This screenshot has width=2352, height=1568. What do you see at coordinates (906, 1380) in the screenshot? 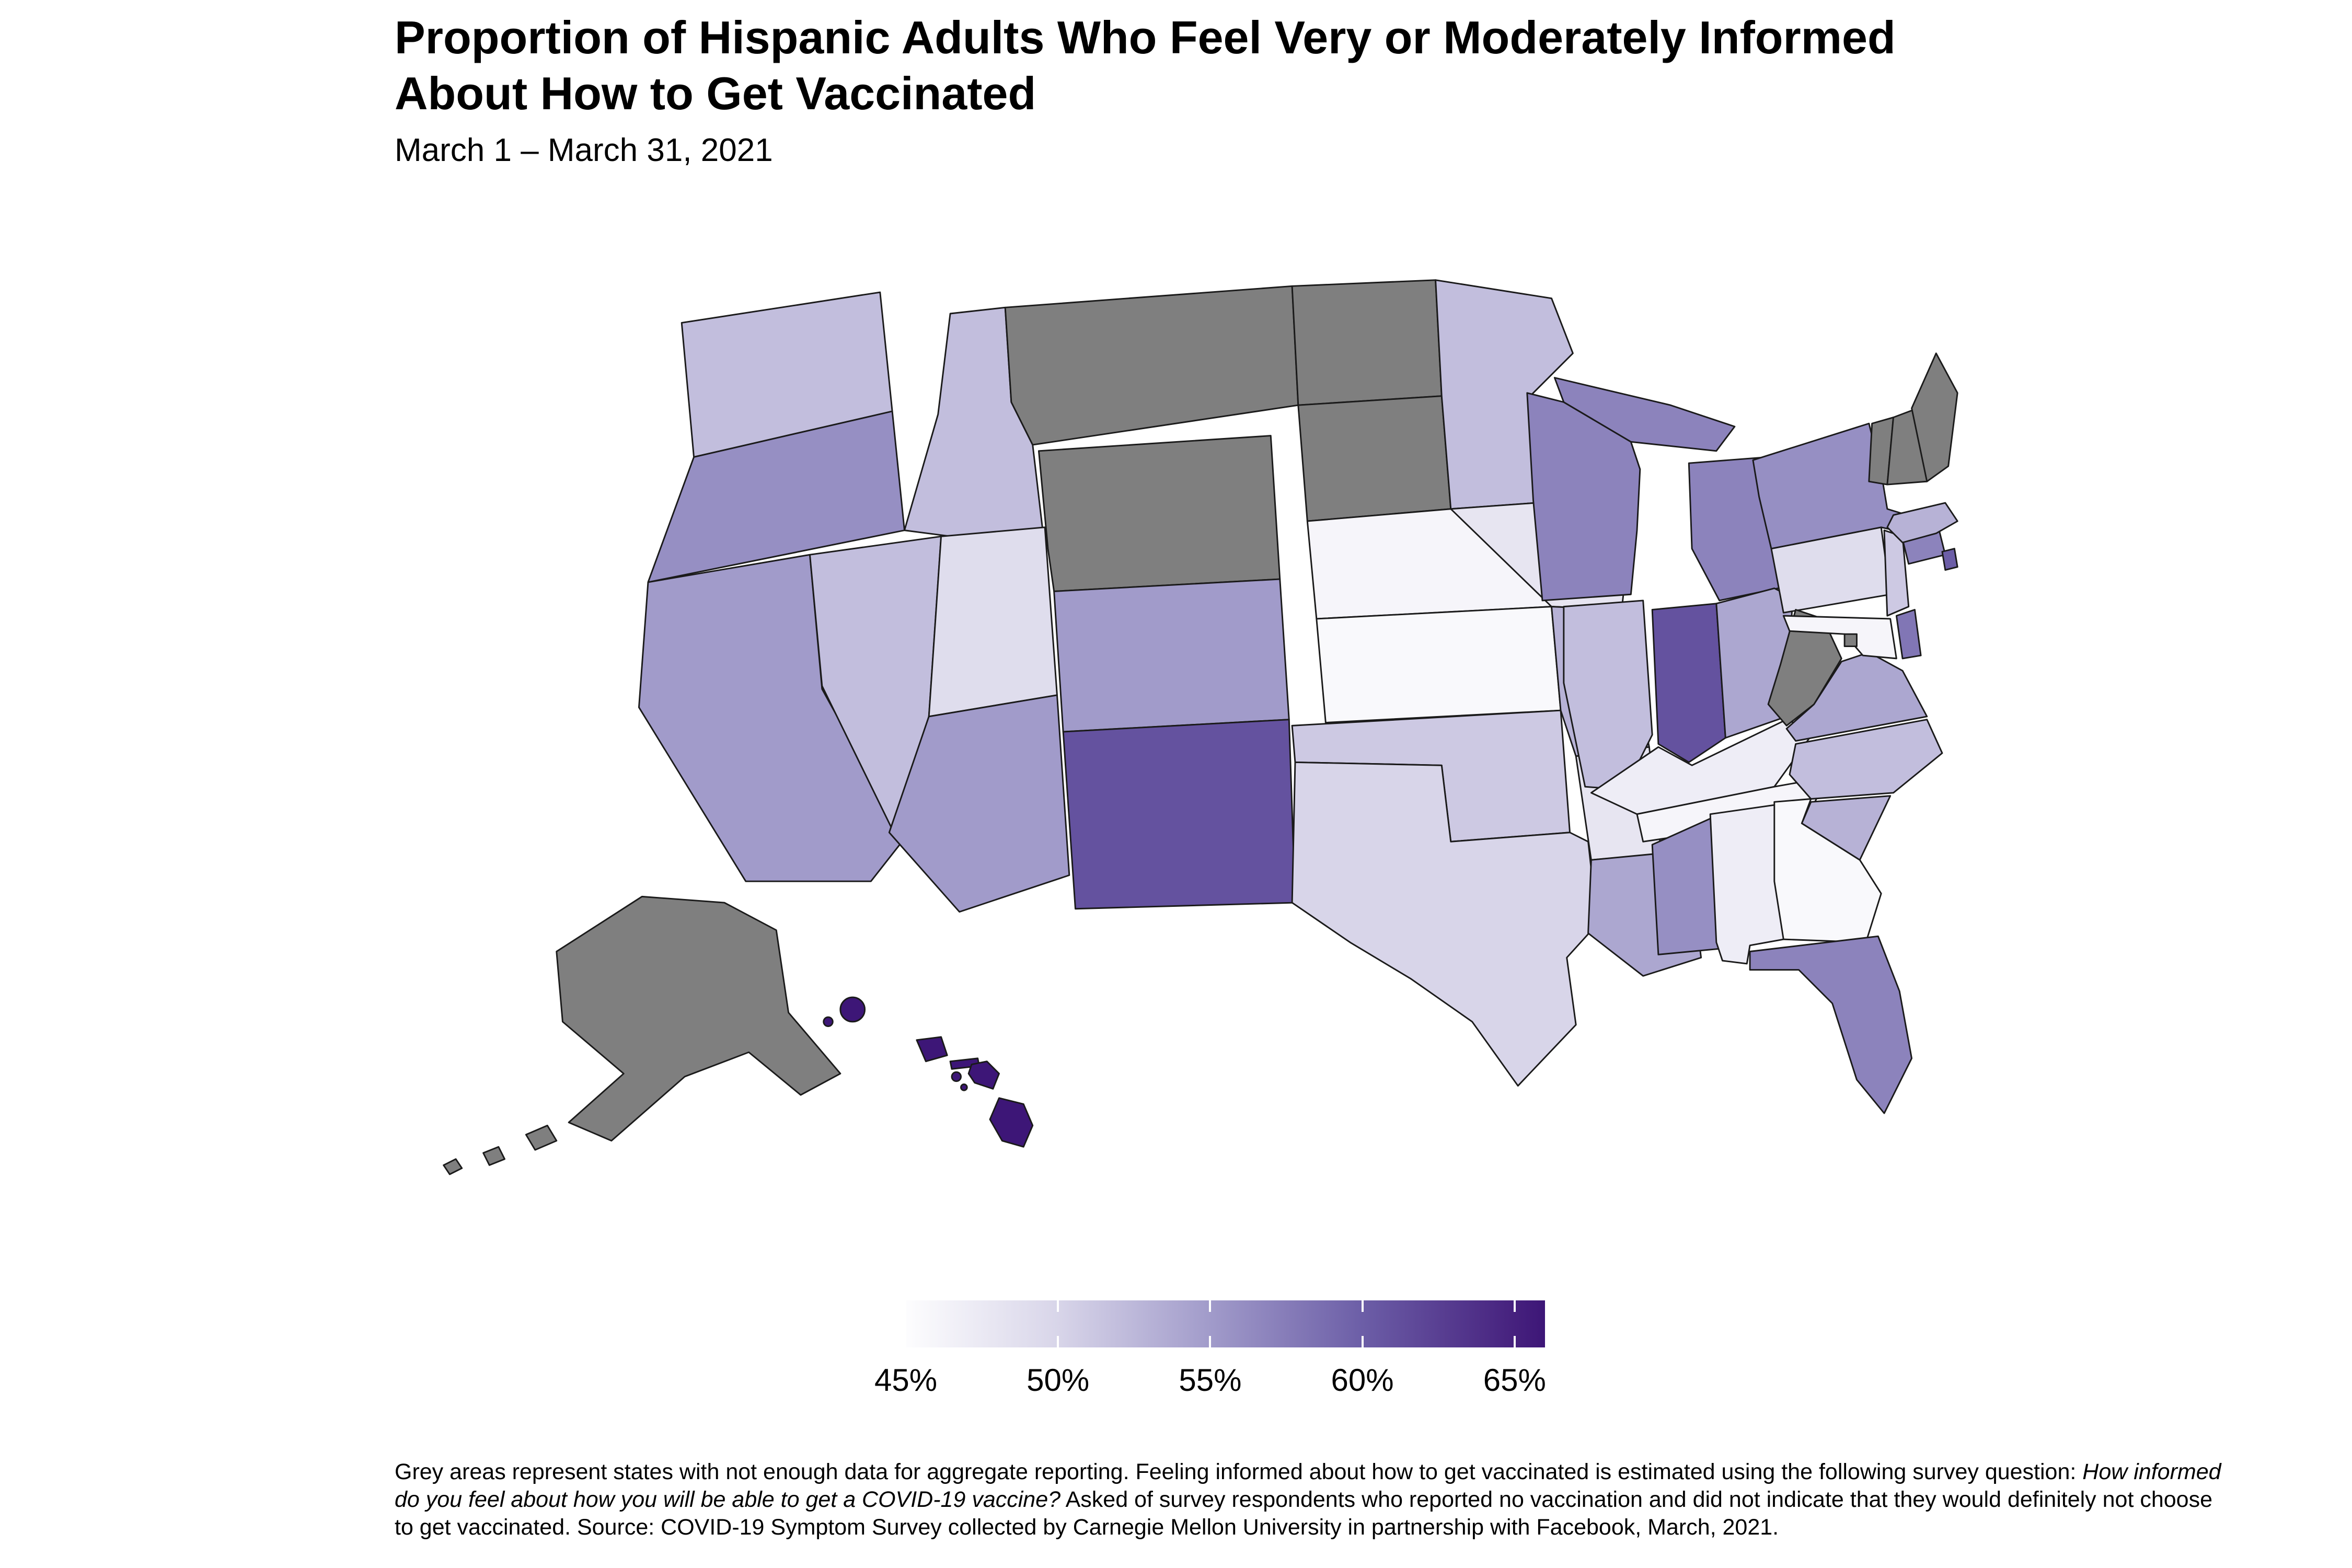
I see `legend-tick-label: 45%` at bounding box center [906, 1380].